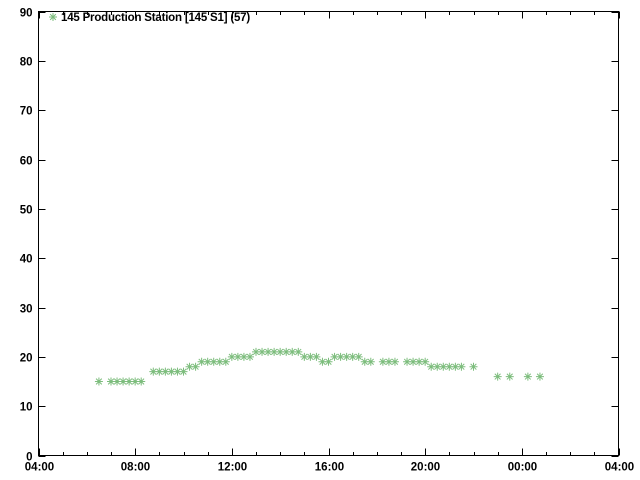  What do you see at coordinates (26, 112) in the screenshot?
I see `y-axis-tick-label: 70` at bounding box center [26, 112].